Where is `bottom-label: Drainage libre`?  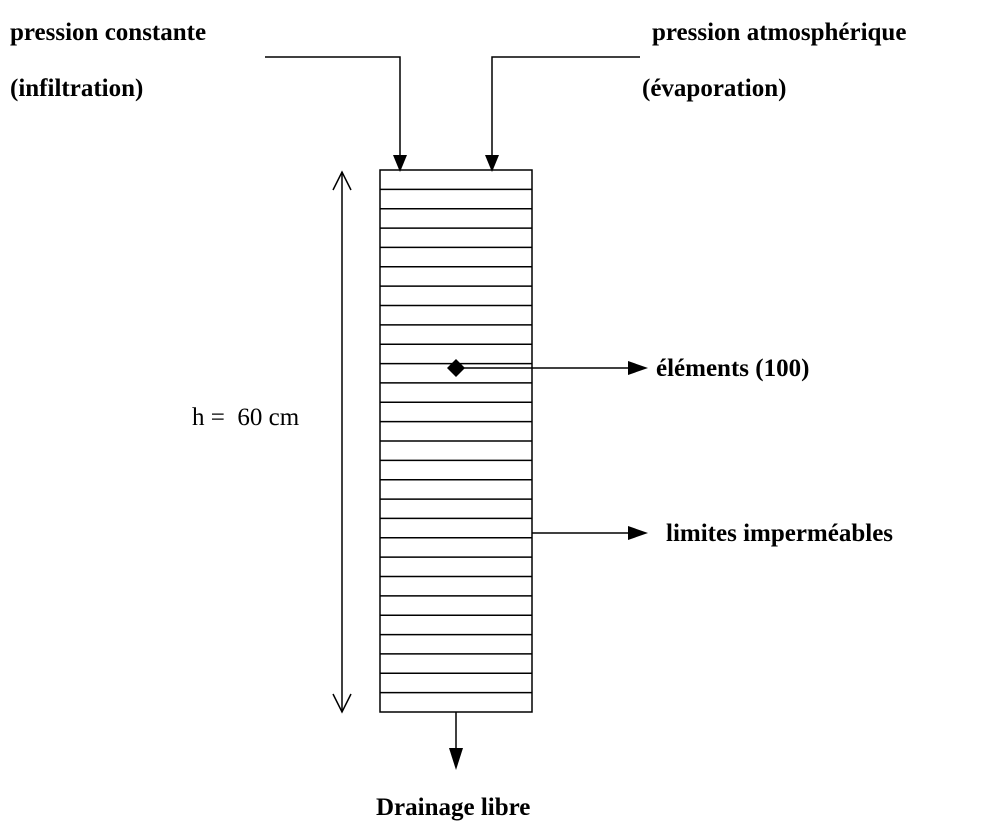
bottom-label: Drainage libre is located at coordinates (453, 807).